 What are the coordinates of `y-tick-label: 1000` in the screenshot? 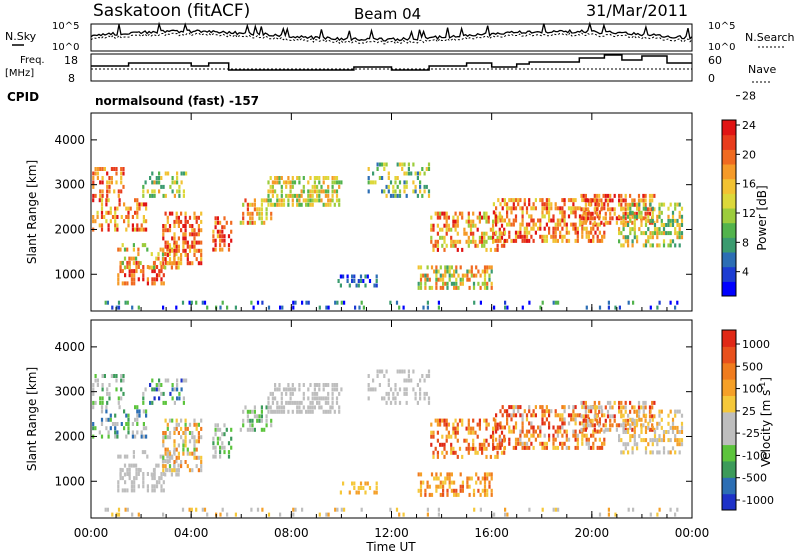 It's located at (69, 274).